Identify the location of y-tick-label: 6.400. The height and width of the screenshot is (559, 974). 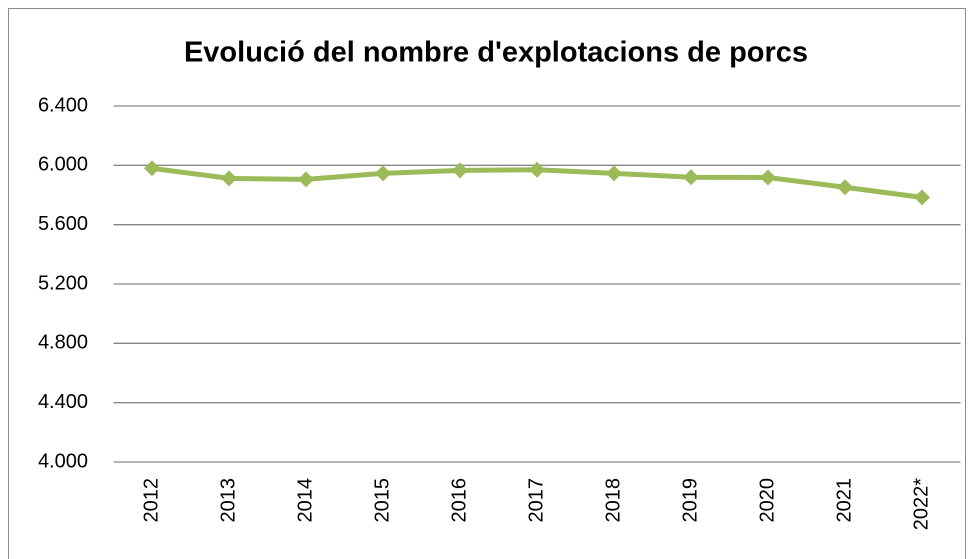
(63, 105).